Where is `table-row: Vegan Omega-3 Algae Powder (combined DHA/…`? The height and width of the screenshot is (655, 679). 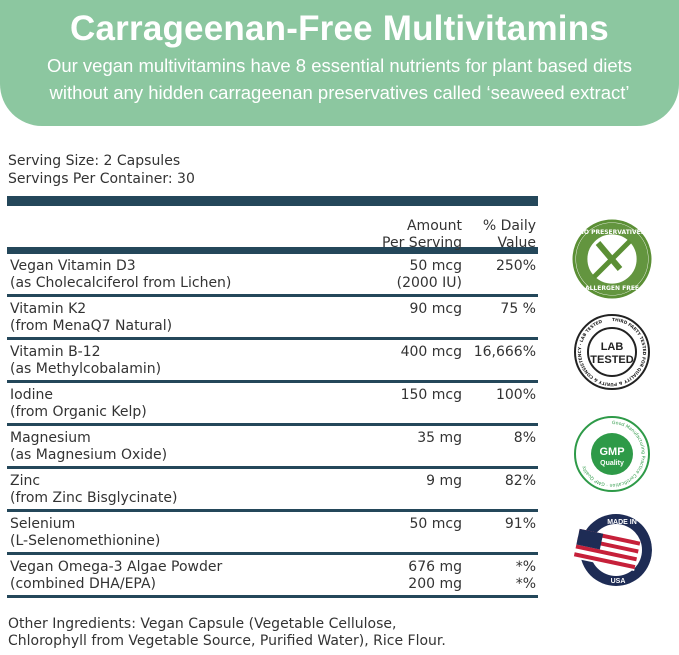 table-row: Vegan Omega-3 Algae Powder (combined DHA/… is located at coordinates (272, 575).